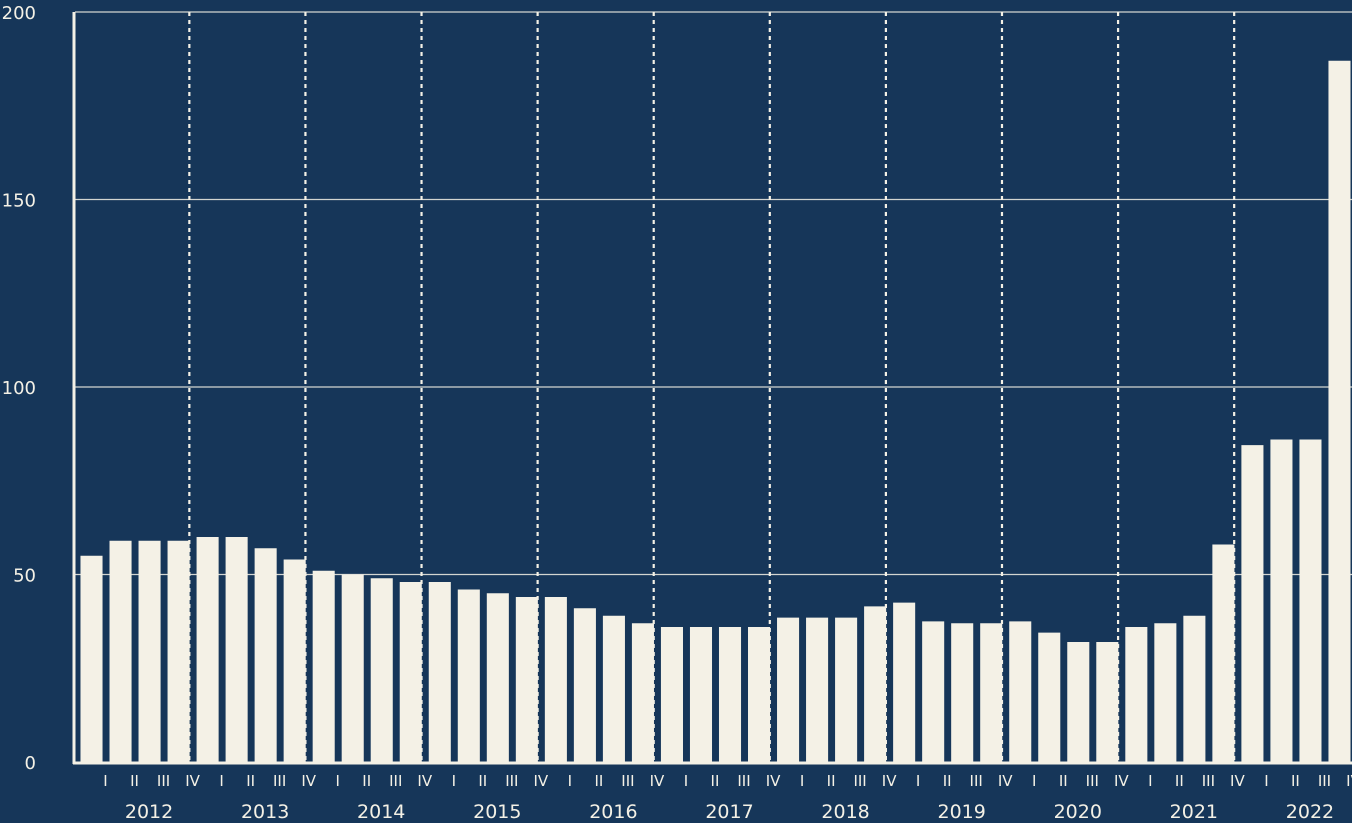  What do you see at coordinates (1252, 603) in the screenshot?
I see `bar-2022-I` at bounding box center [1252, 603].